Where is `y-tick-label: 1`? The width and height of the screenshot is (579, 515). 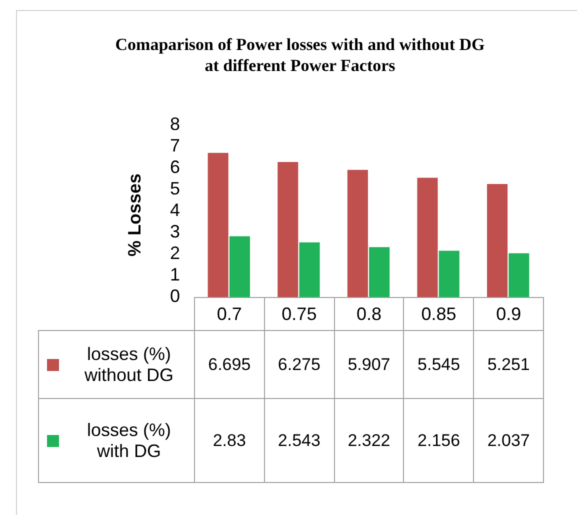 y-tick-label: 1 is located at coordinates (175, 274).